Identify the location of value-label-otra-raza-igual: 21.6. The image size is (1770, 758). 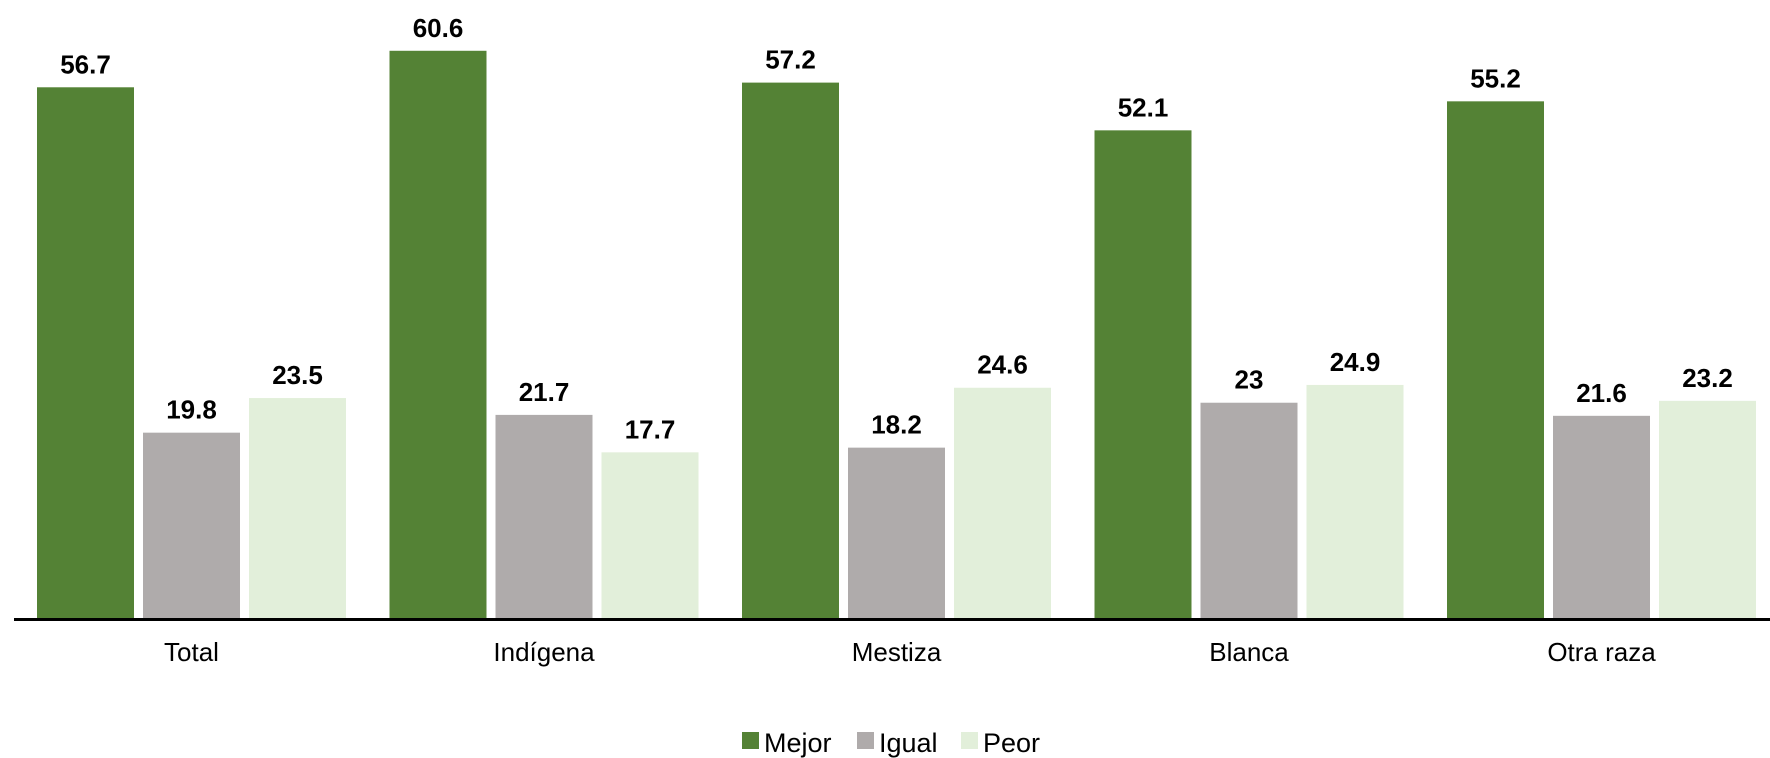
(1601, 393).